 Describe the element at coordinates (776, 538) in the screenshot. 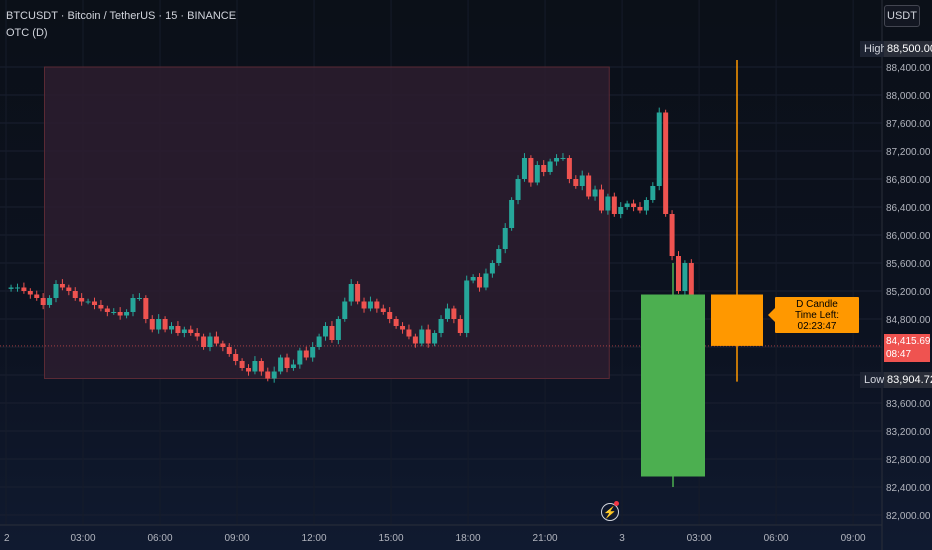

I see `x-tick-label: 06:00` at that location.